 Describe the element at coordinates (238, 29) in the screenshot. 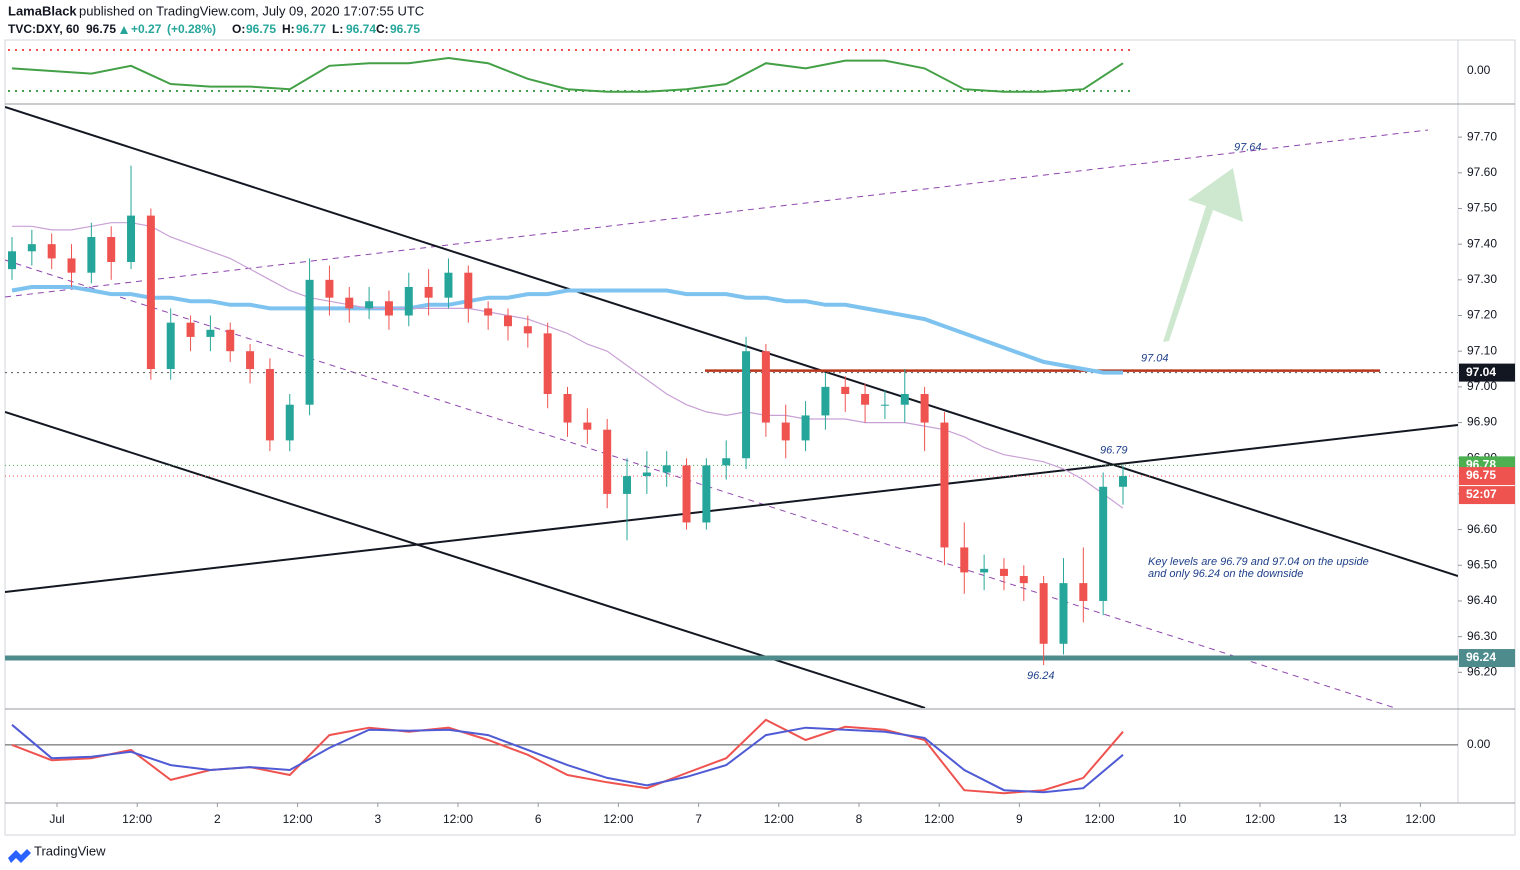

I see `ohlc-label: O:` at that location.